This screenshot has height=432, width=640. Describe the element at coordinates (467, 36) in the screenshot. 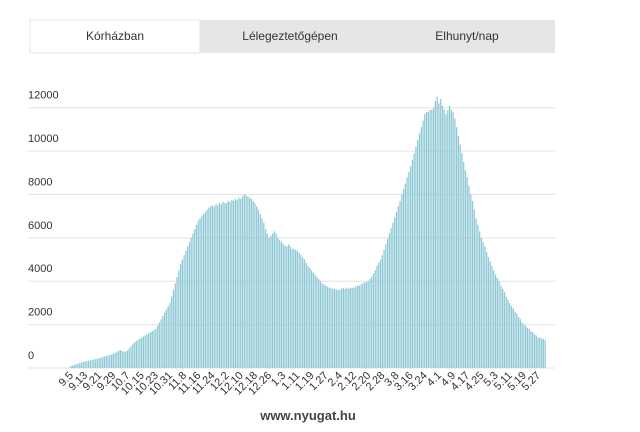

I see `tab-label: Elhunyt/nap` at that location.